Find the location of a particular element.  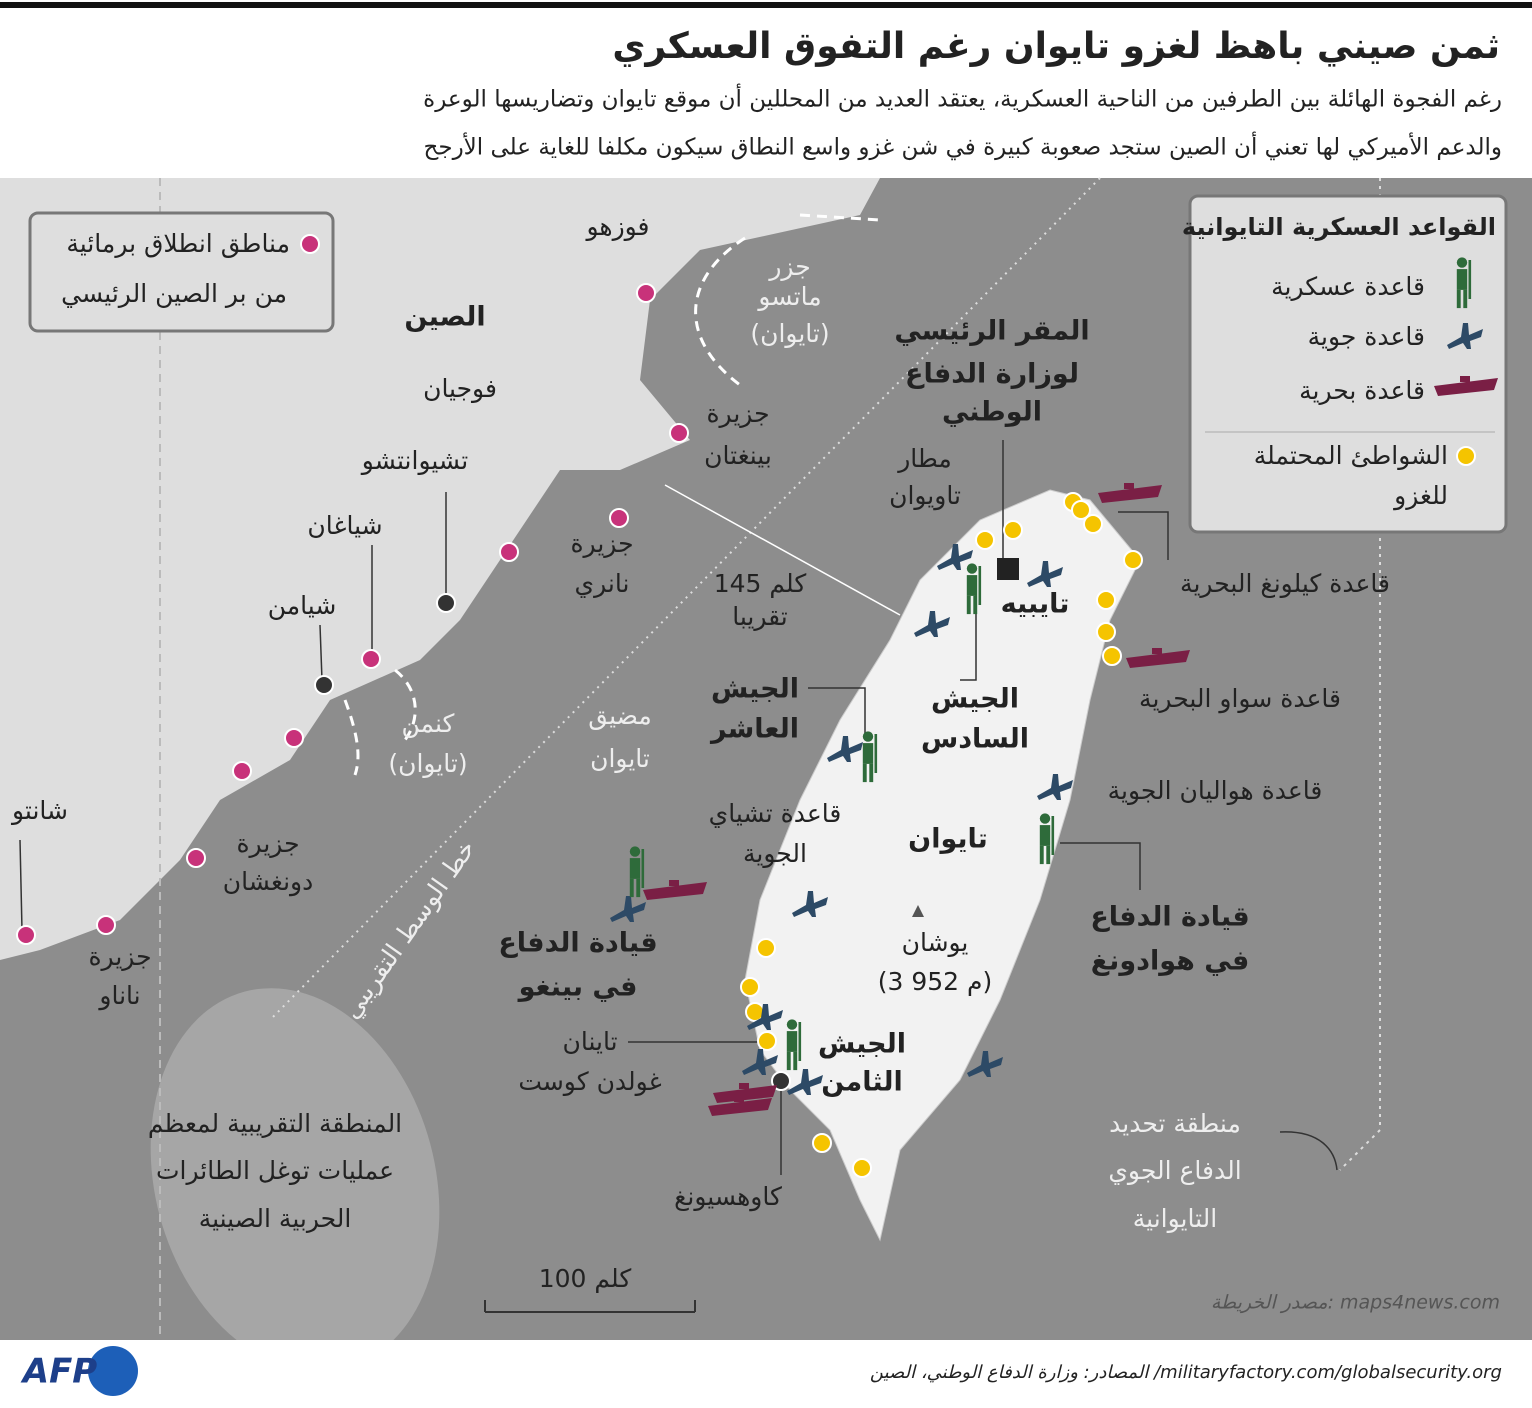

map-label: فوزهو is located at coordinates (616, 226).